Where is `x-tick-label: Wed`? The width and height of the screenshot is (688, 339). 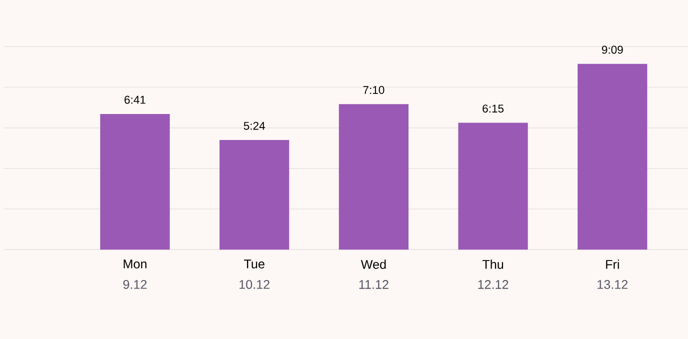
x-tick-label: Wed is located at coordinates (373, 264).